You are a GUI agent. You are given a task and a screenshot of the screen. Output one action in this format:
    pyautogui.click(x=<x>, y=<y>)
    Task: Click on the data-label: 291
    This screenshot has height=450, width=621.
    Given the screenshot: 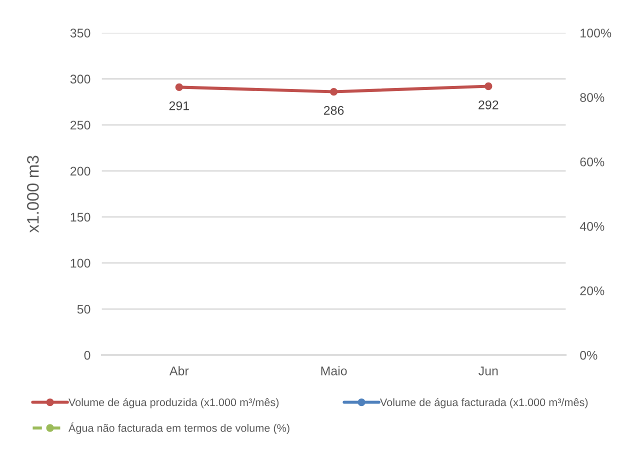 What is the action you would take?
    pyautogui.click(x=179, y=105)
    